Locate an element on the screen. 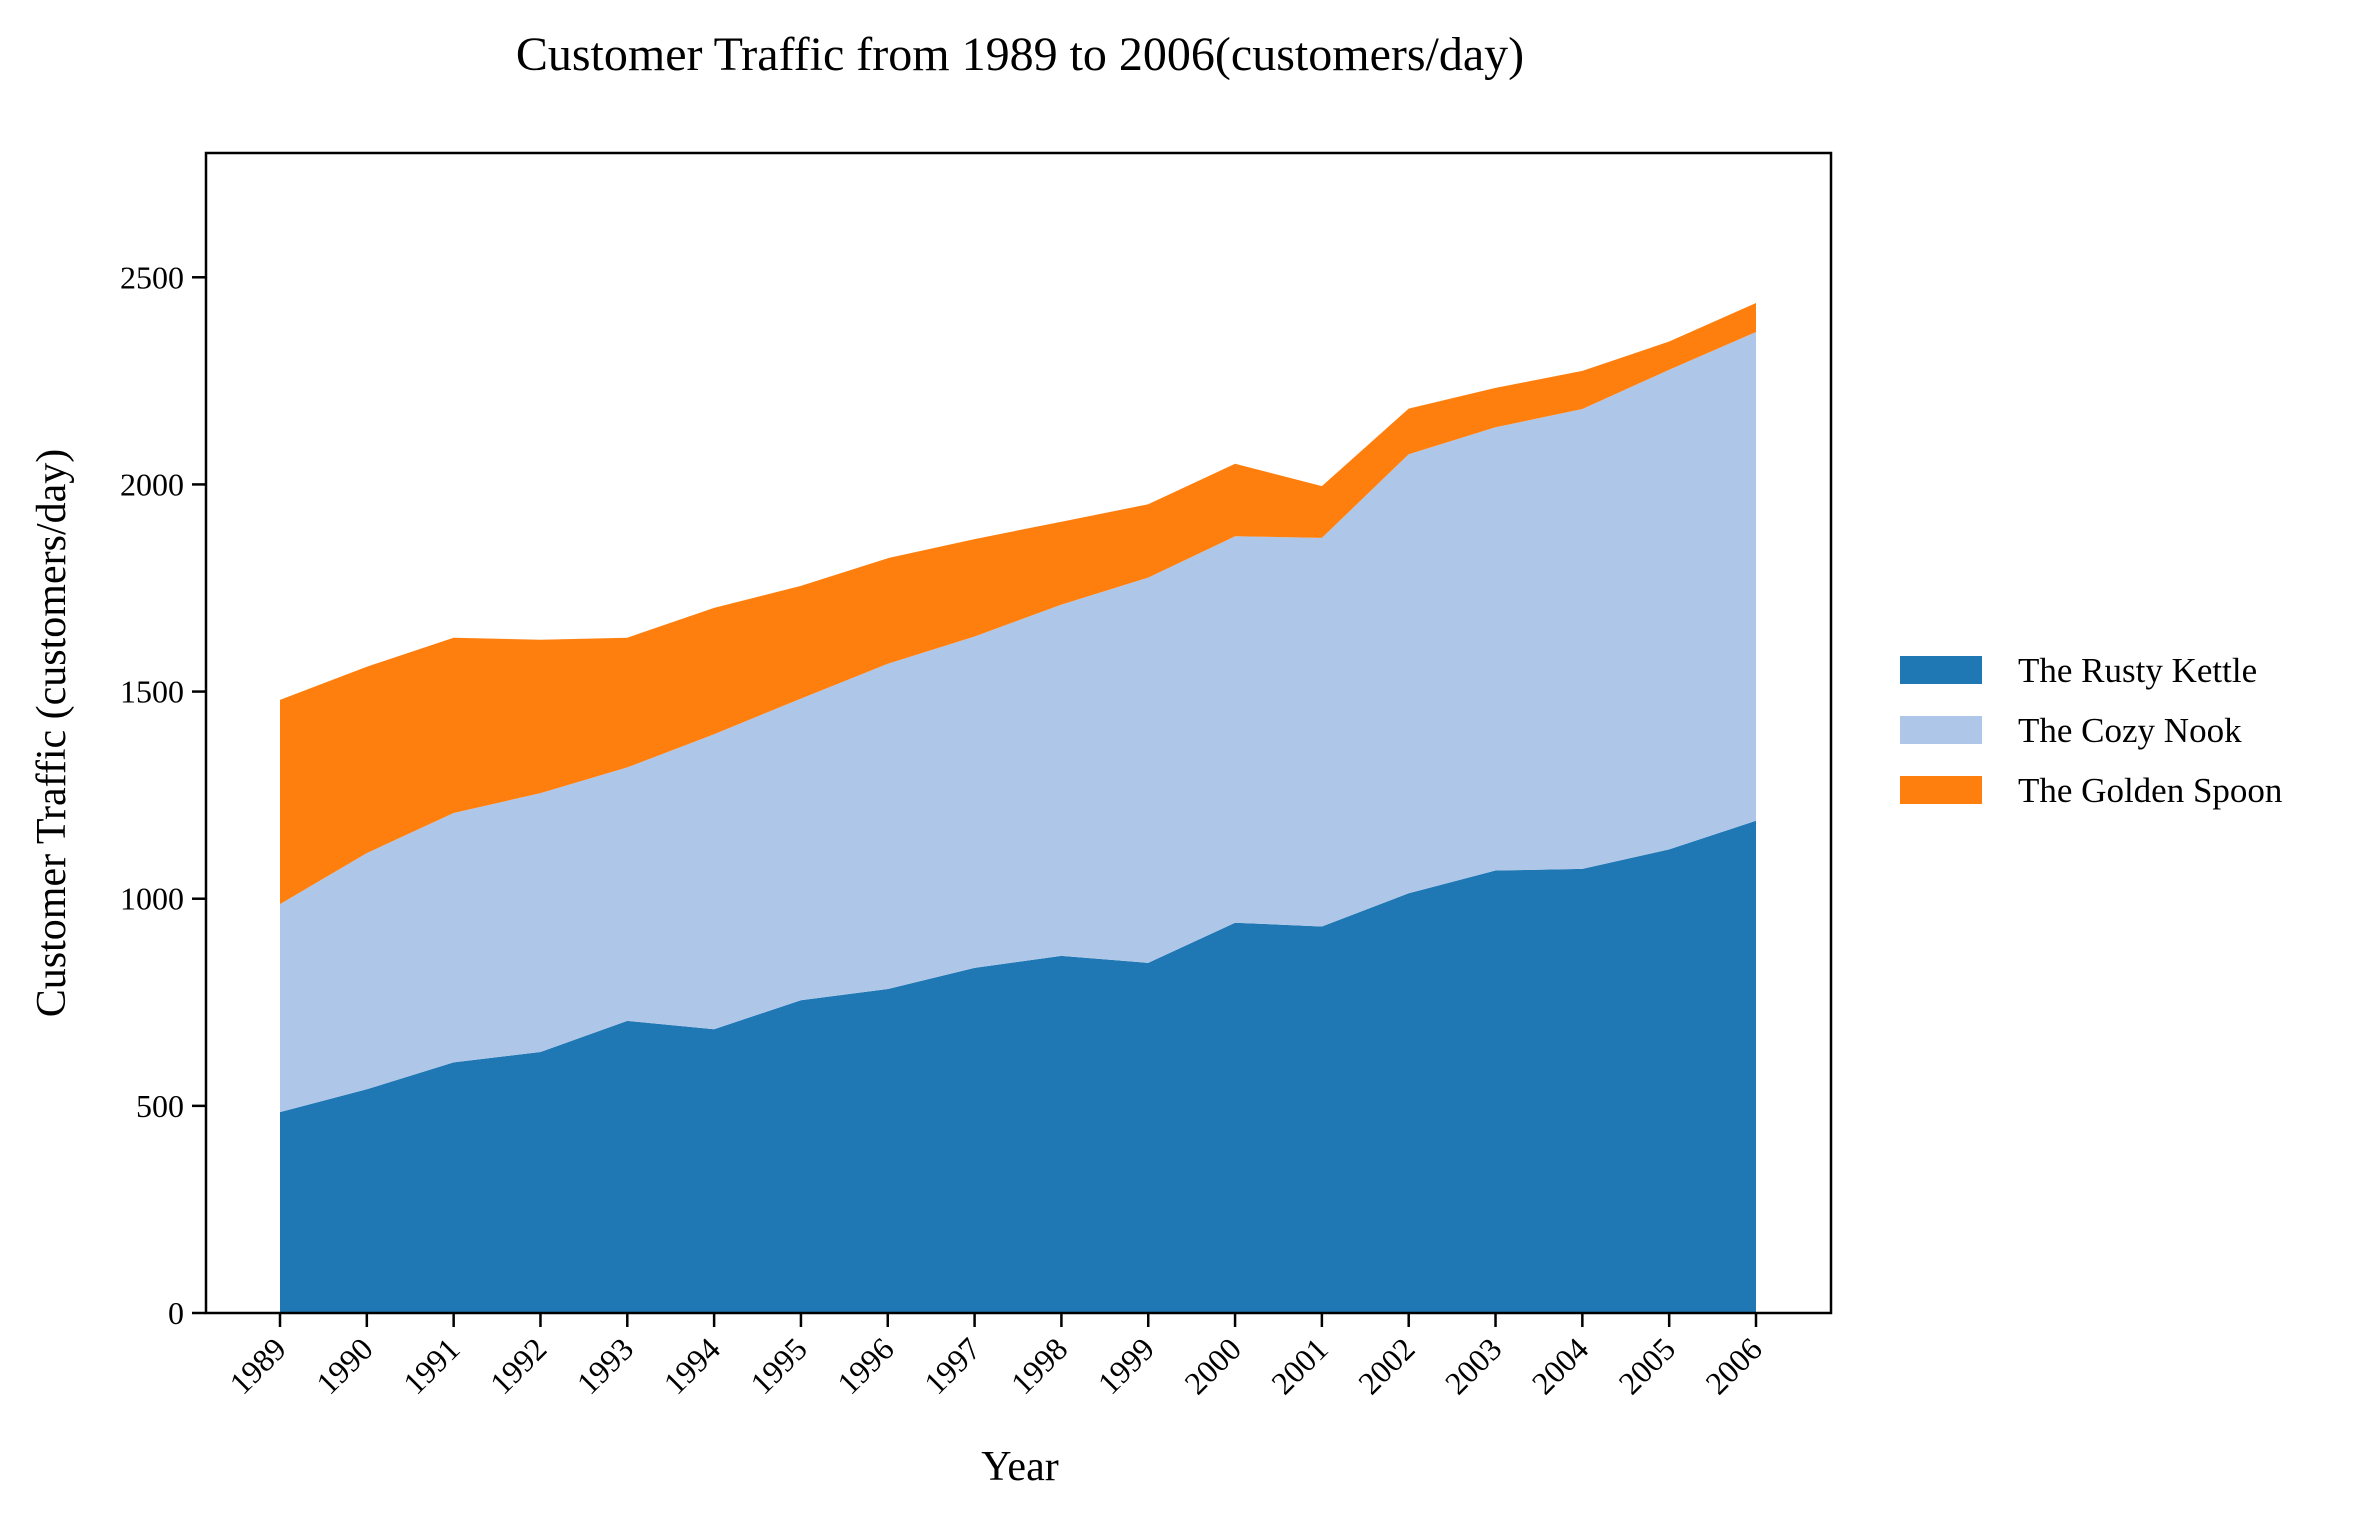 The width and height of the screenshot is (2372, 1516). x-tick-label: 2000 is located at coordinates (1212, 1365).